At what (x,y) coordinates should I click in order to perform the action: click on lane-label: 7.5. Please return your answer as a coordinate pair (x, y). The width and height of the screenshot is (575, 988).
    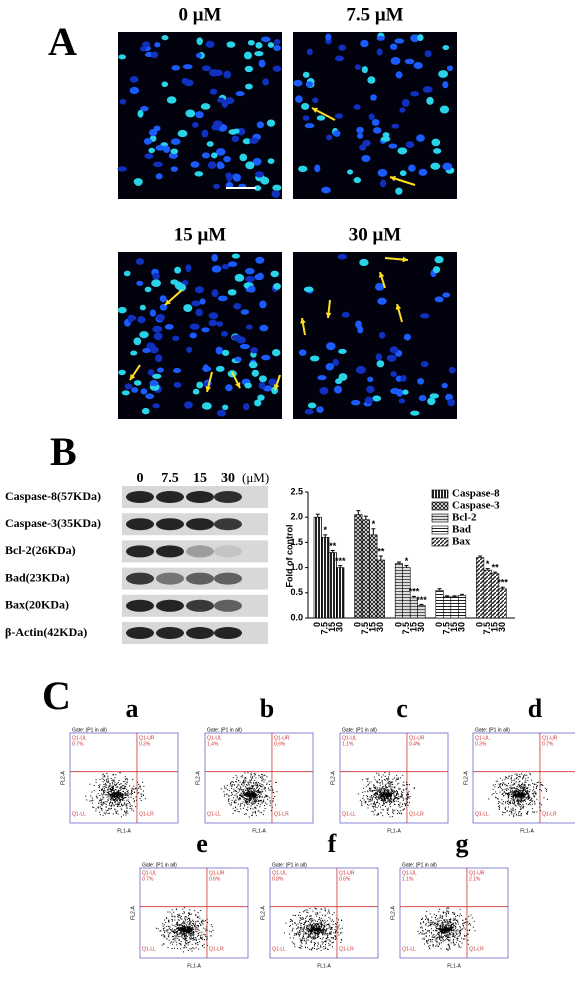
    Looking at the image, I should click on (170, 478).